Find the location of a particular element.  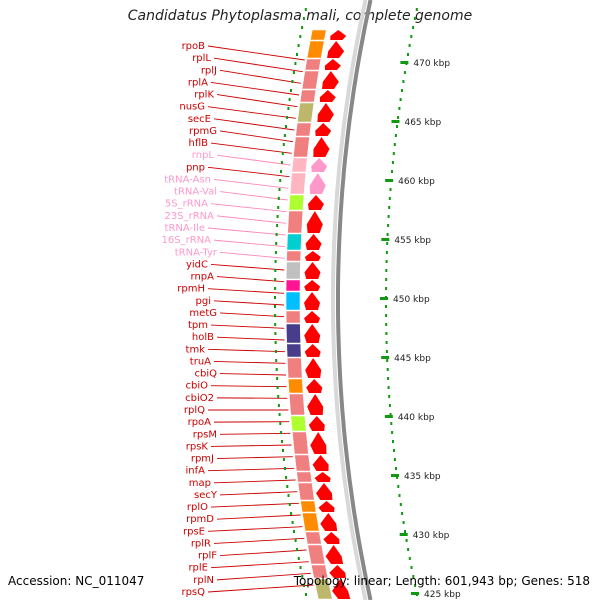

kbp-label: 425 kbp is located at coordinates (442, 595).